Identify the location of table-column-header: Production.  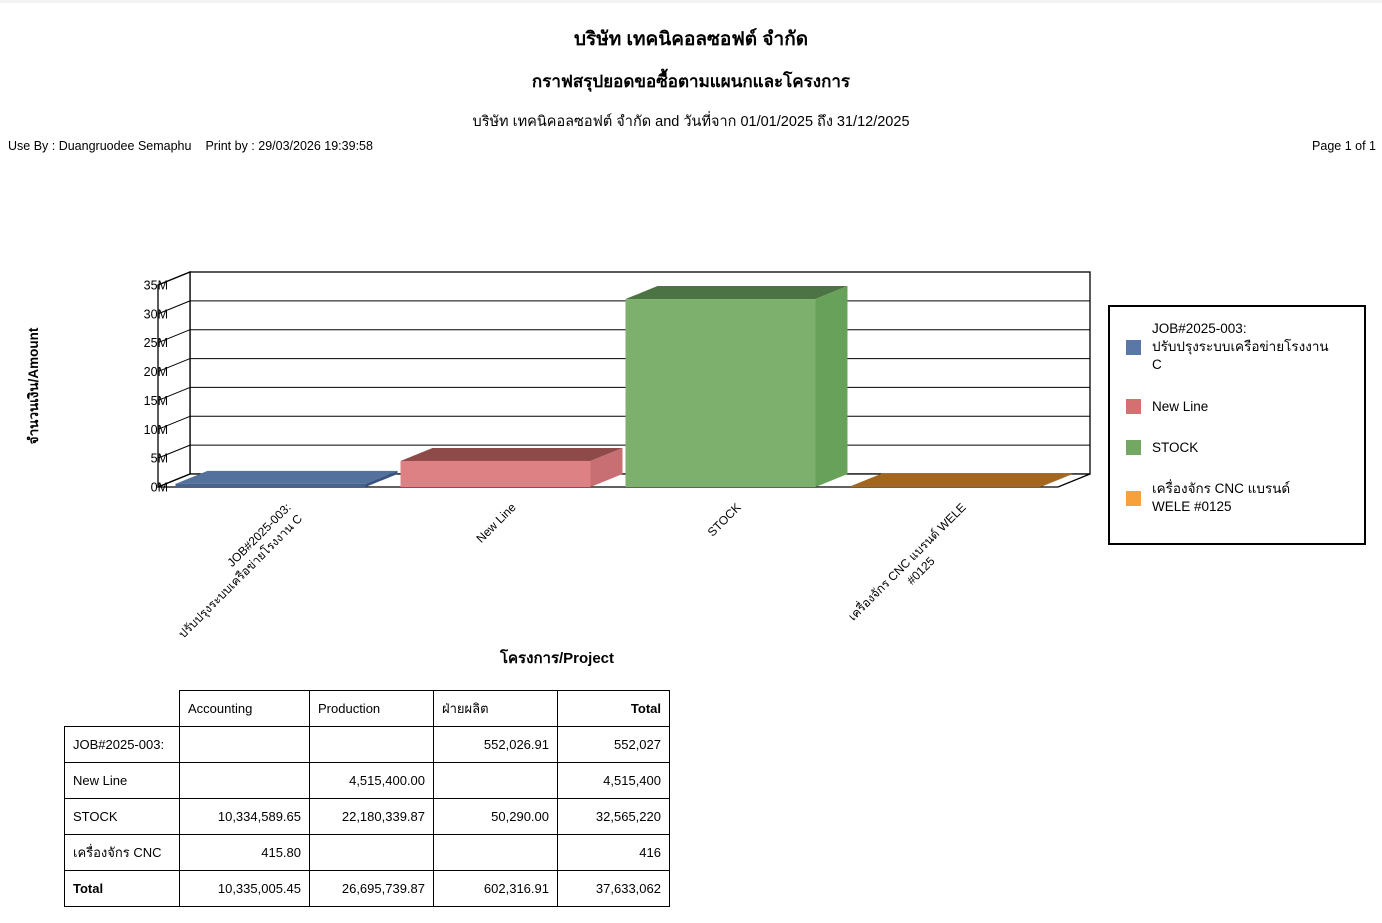
(371, 708).